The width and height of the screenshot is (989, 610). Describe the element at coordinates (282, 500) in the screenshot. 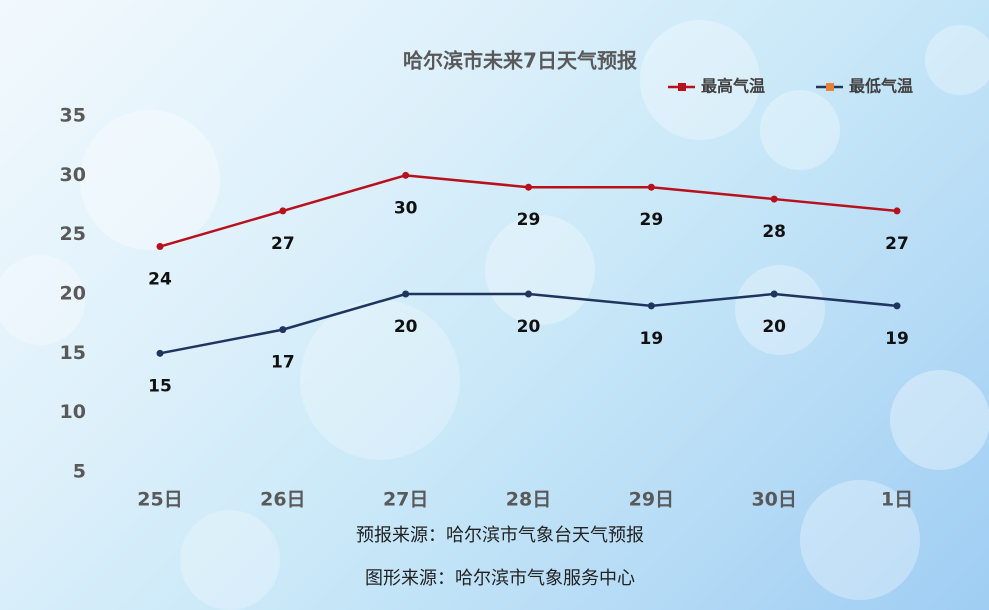

I see `x-tick-label: 26日` at that location.